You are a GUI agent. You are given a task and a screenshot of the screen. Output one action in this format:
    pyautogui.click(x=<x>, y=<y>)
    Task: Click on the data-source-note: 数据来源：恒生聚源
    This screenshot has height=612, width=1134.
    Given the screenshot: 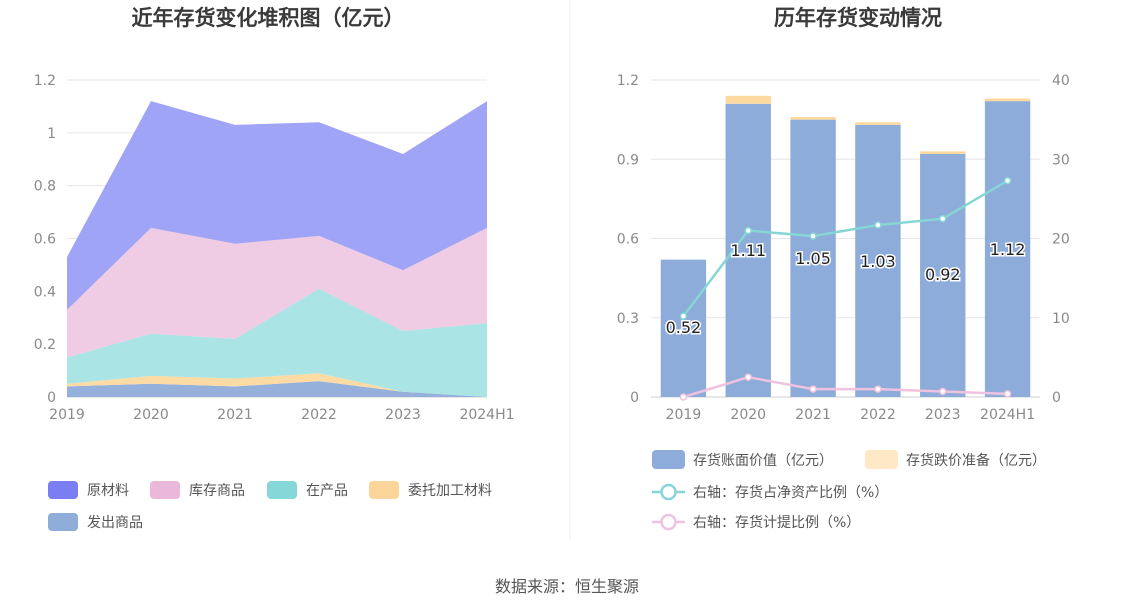 What is the action you would take?
    pyautogui.click(x=567, y=586)
    